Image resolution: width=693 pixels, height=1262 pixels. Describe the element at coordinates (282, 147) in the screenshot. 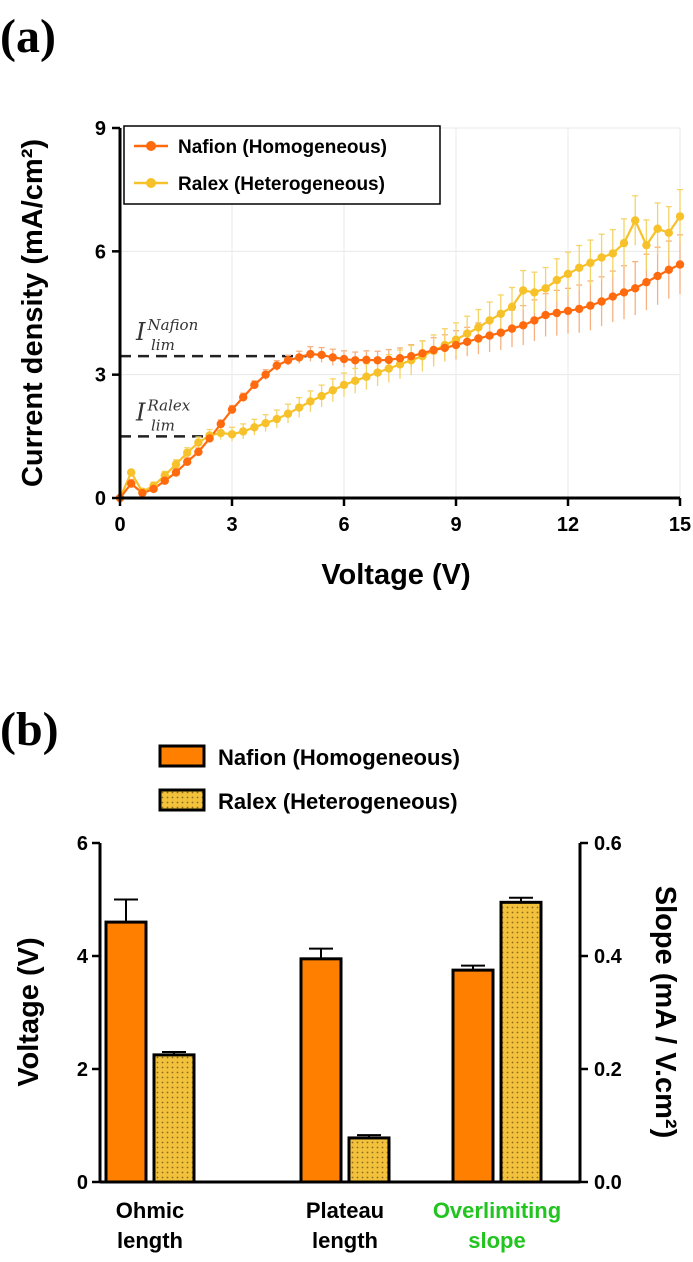

I see `legend-label-nafion: Nafion (Homogeneous)` at that location.